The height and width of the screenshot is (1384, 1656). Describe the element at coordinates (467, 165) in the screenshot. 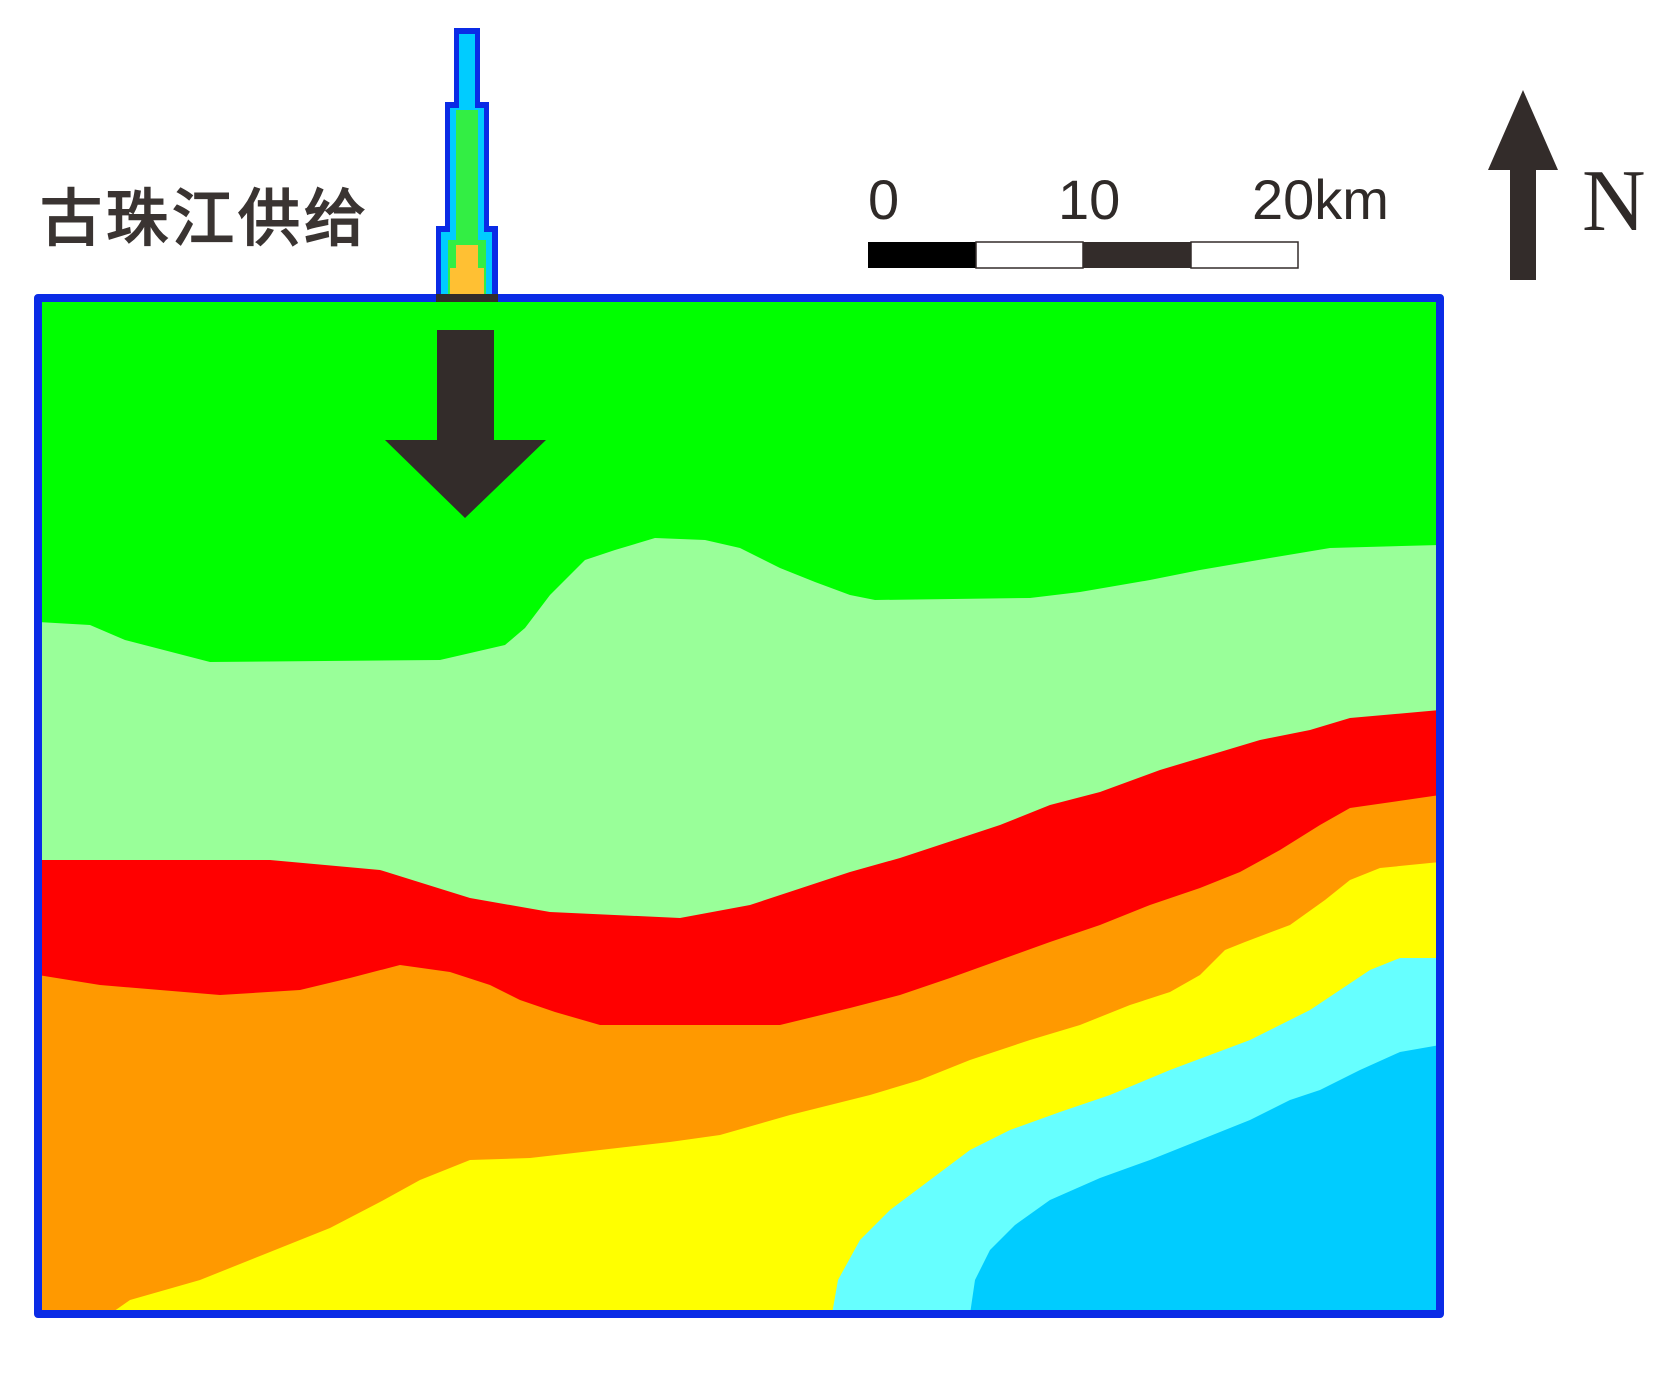

I see `supply-channel` at that location.